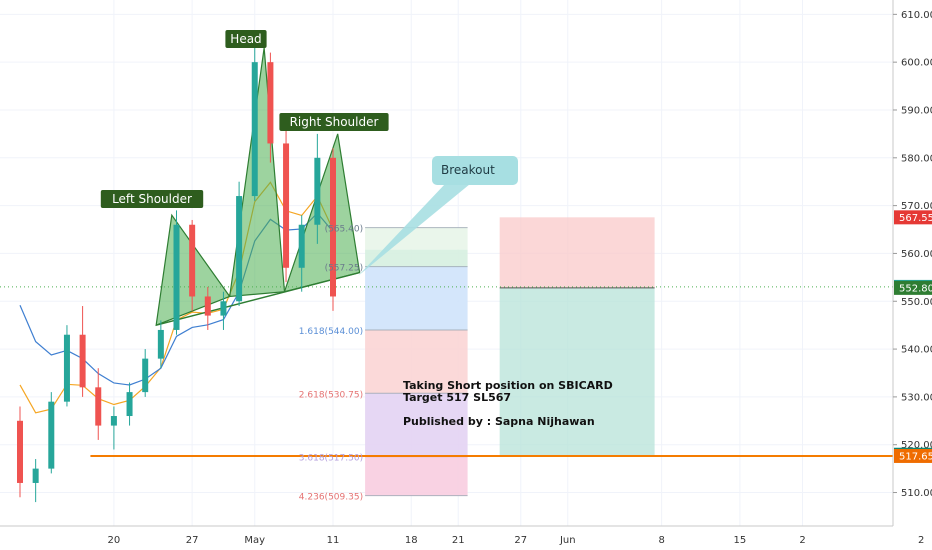 This screenshot has width=932, height=550. I want to click on price-tick-label: 610.00, so click(916, 15).